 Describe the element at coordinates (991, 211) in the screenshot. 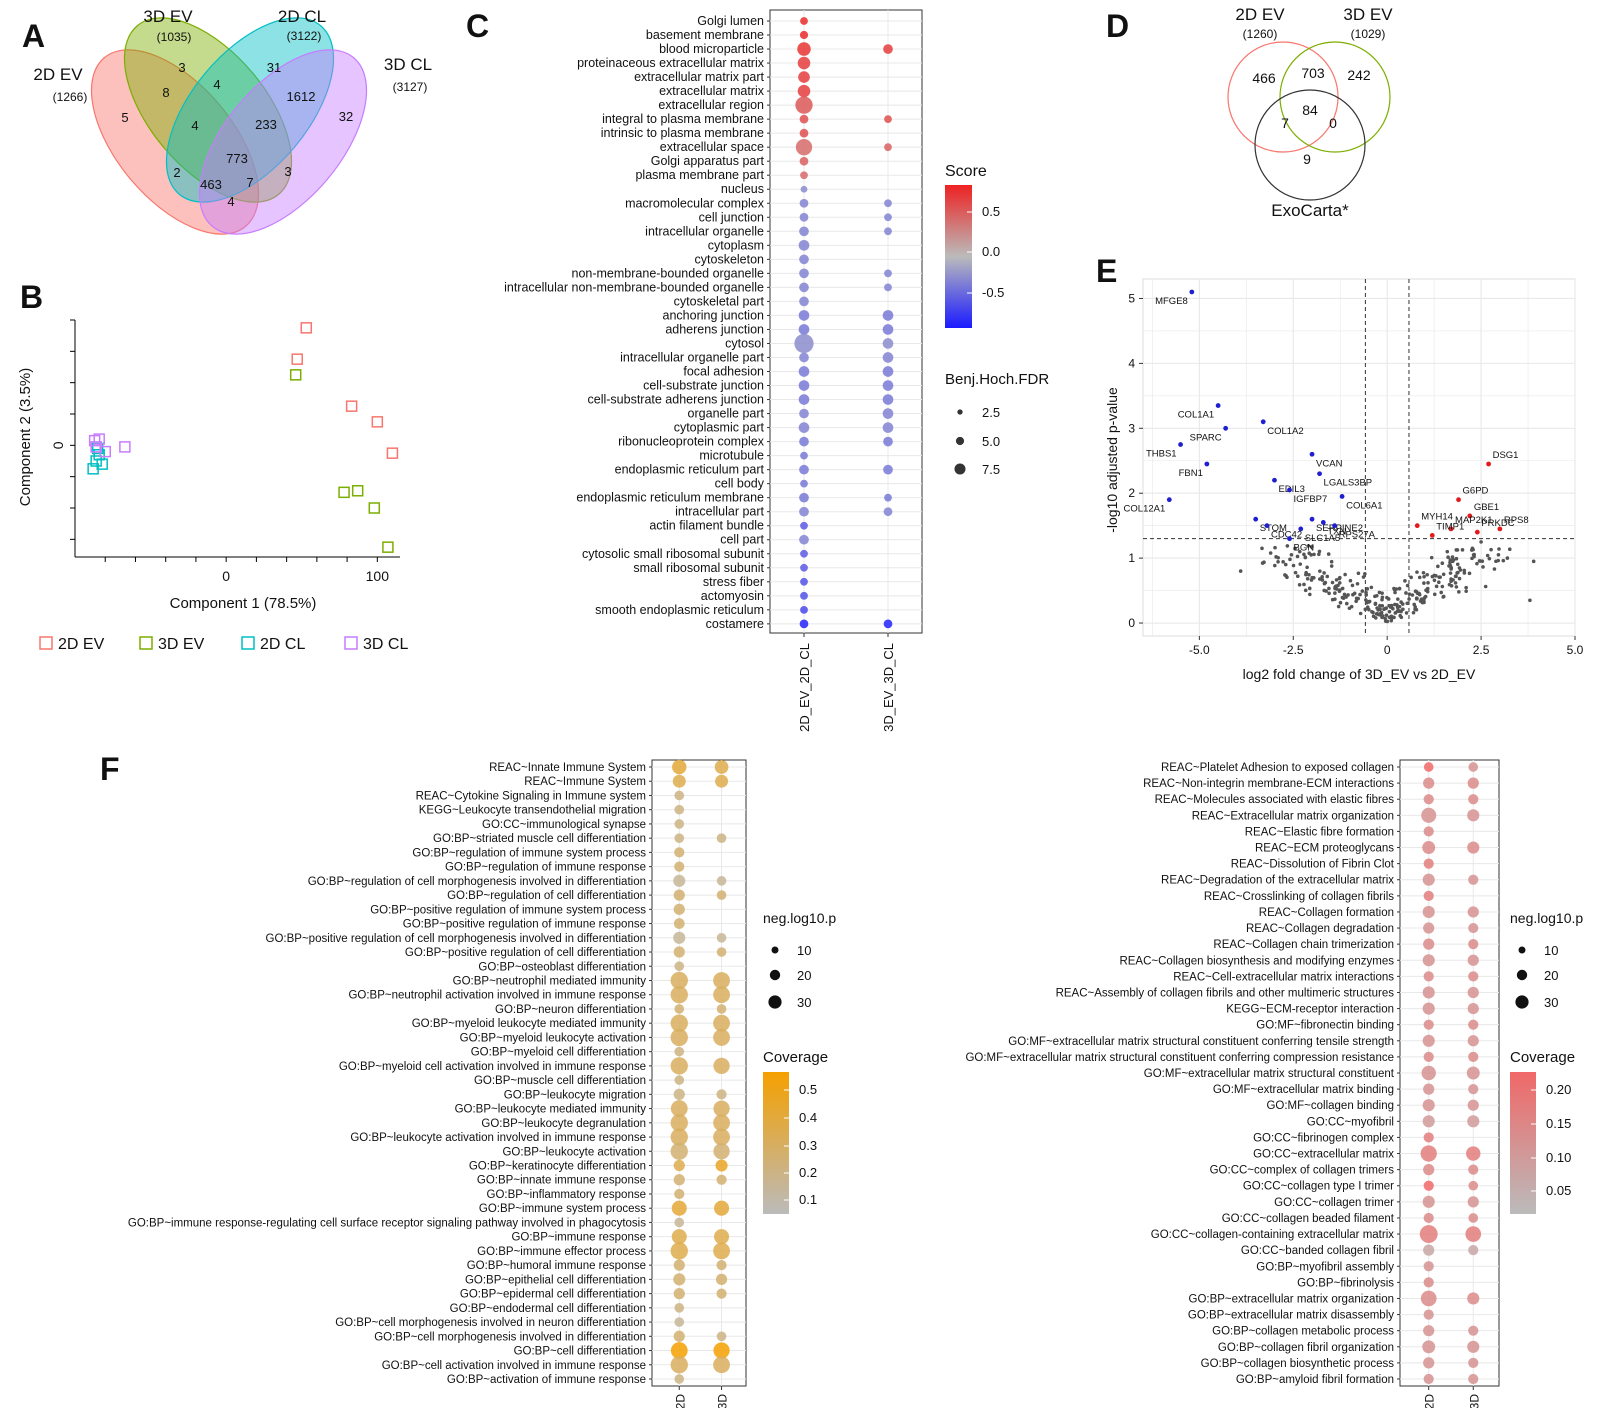

I see `colorbar-label: 0.5` at that location.